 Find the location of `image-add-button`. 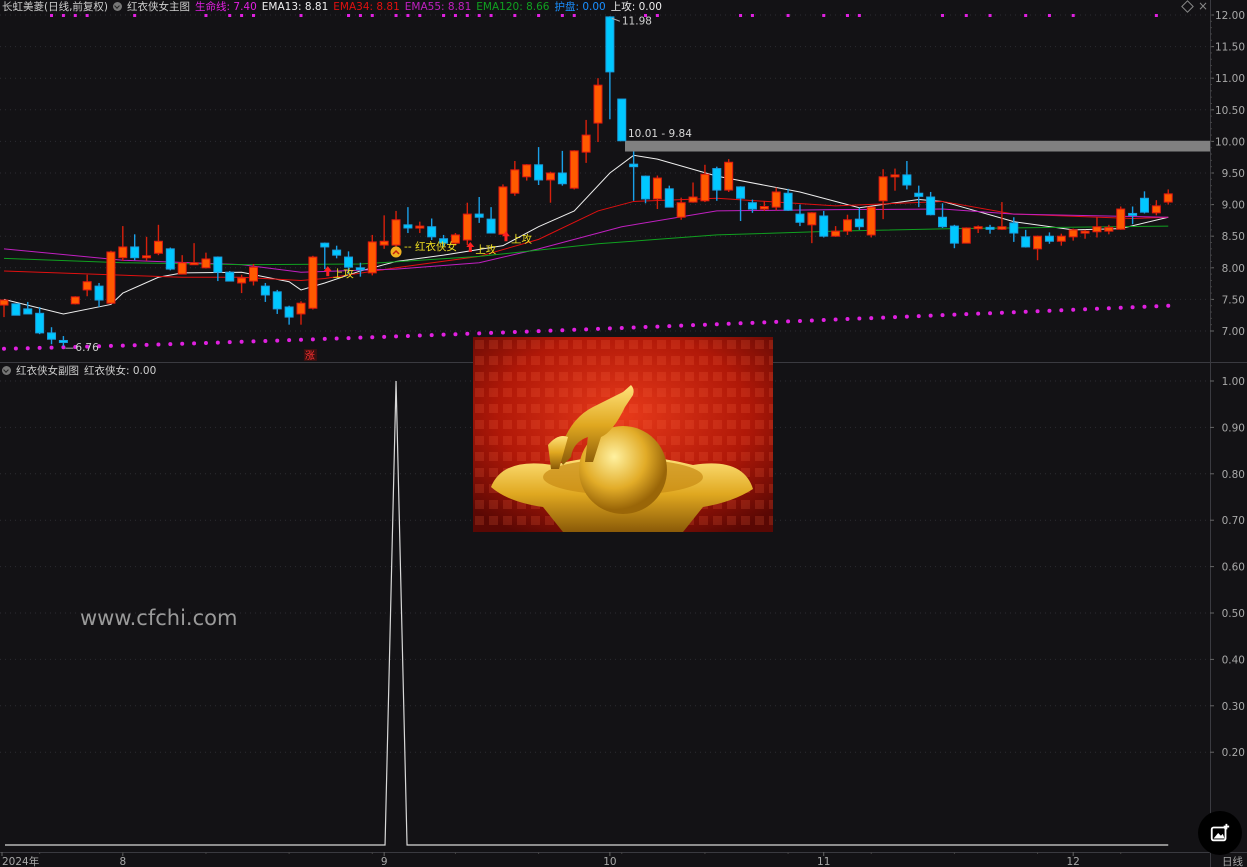

image-add-button is located at coordinates (1220, 833).